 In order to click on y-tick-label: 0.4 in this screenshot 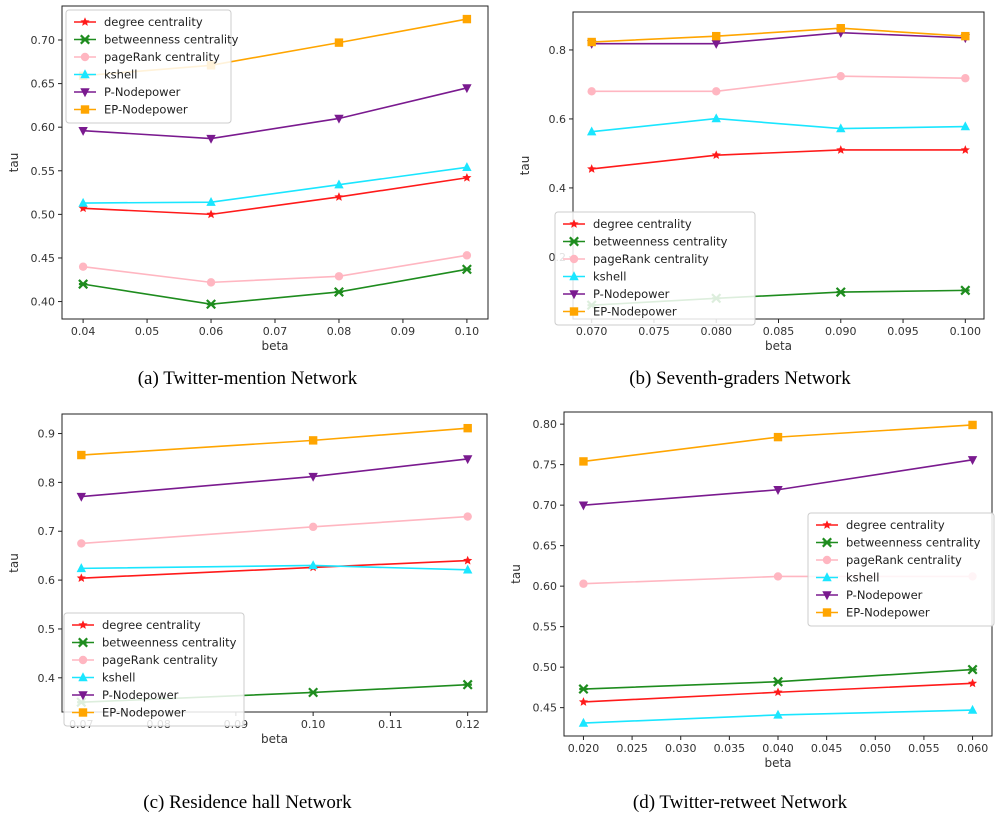, I will do `click(47, 678)`.